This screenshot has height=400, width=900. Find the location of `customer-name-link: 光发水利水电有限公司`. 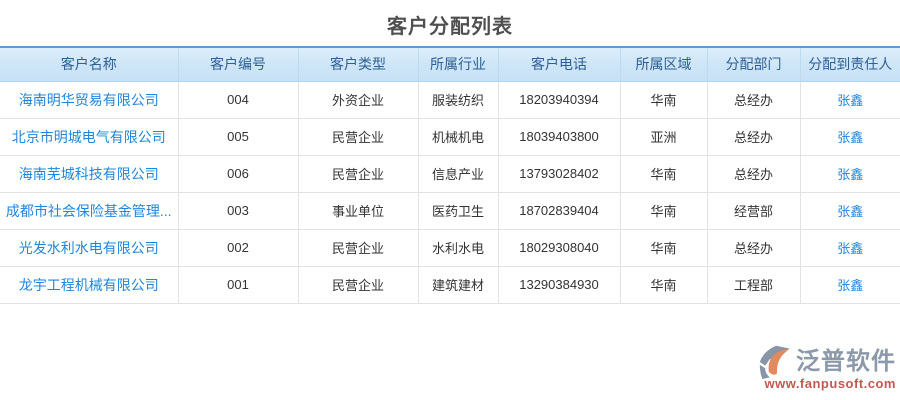

customer-name-link: 光发水利水电有限公司 is located at coordinates (88, 247).